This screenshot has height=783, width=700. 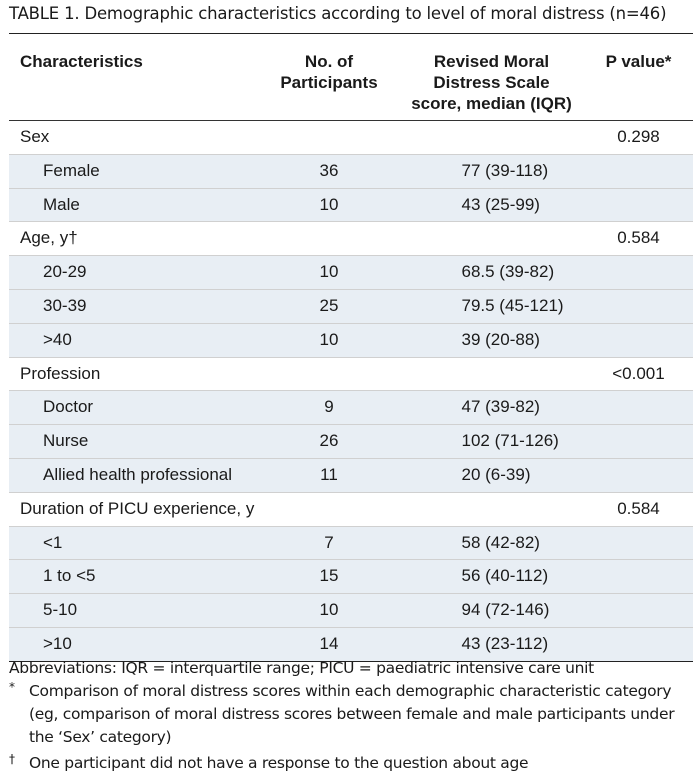 What do you see at coordinates (512, 305) in the screenshot?
I see `row-score-value: 79.5 (45-121)` at bounding box center [512, 305].